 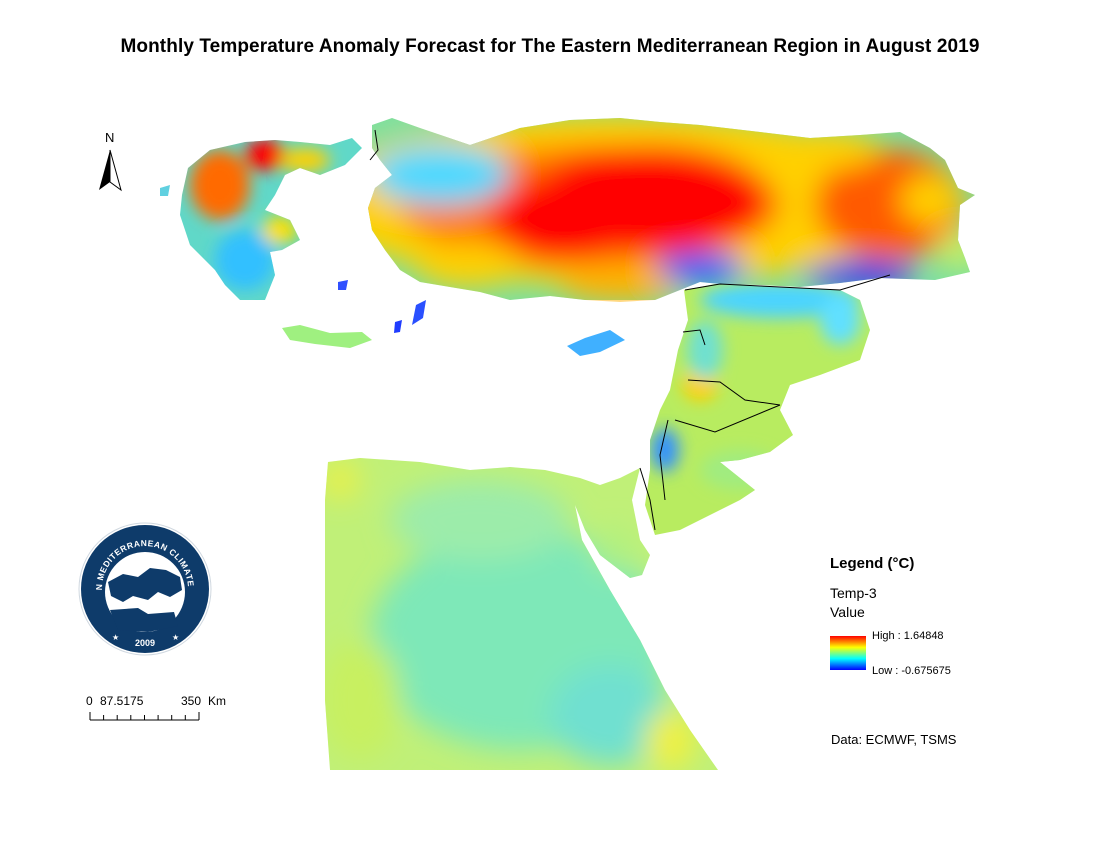 I want to click on legend-layer-name: Temp-3, so click(x=853, y=593).